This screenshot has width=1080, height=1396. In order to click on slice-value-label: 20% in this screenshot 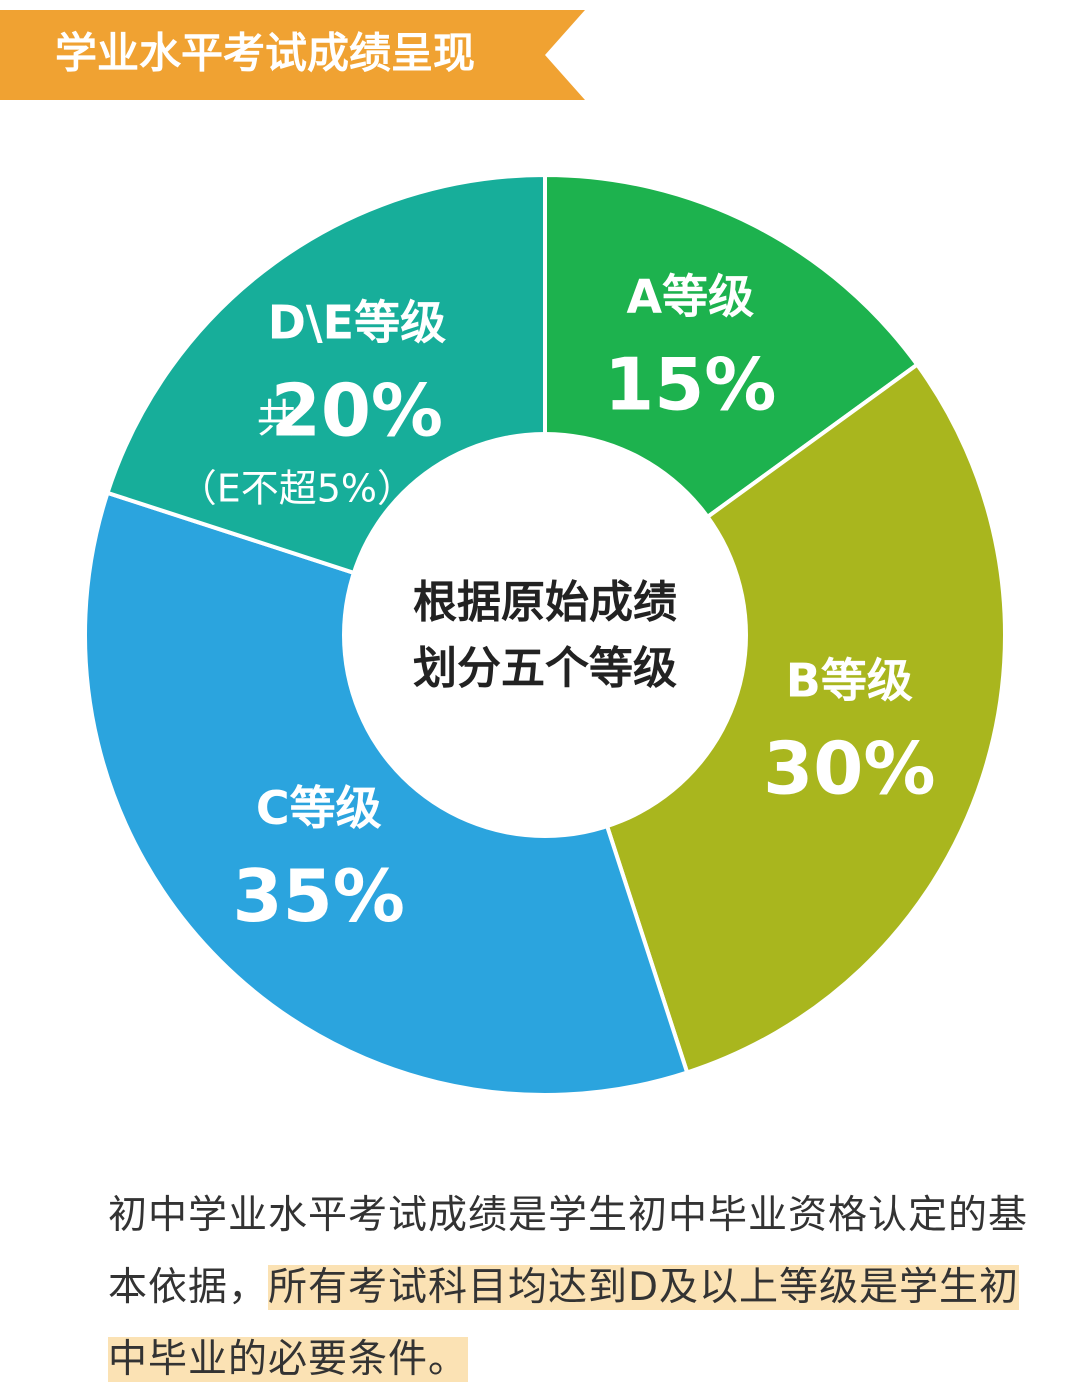, I will do `click(357, 411)`.